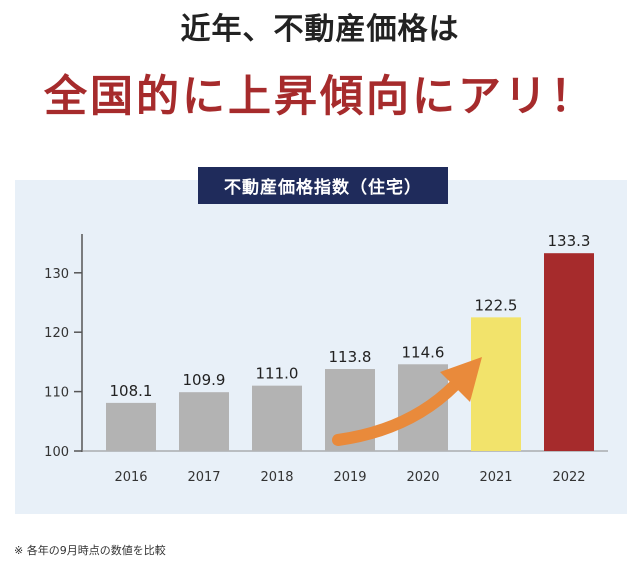 The image size is (640, 561). Describe the element at coordinates (56, 452) in the screenshot. I see `y-tick-label: 100` at that location.